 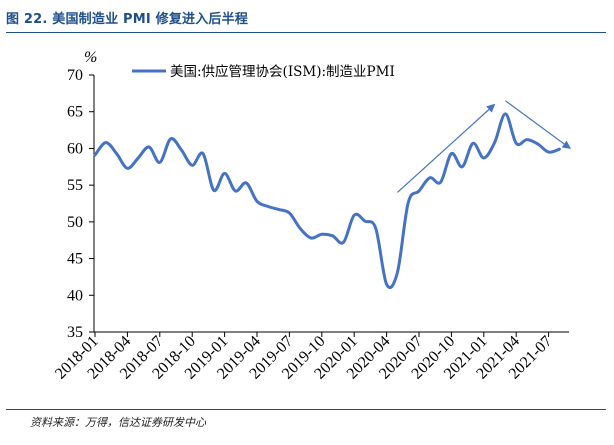 I want to click on source-note: 资料来源：万得，信达证券研发中心, so click(x=118, y=422).